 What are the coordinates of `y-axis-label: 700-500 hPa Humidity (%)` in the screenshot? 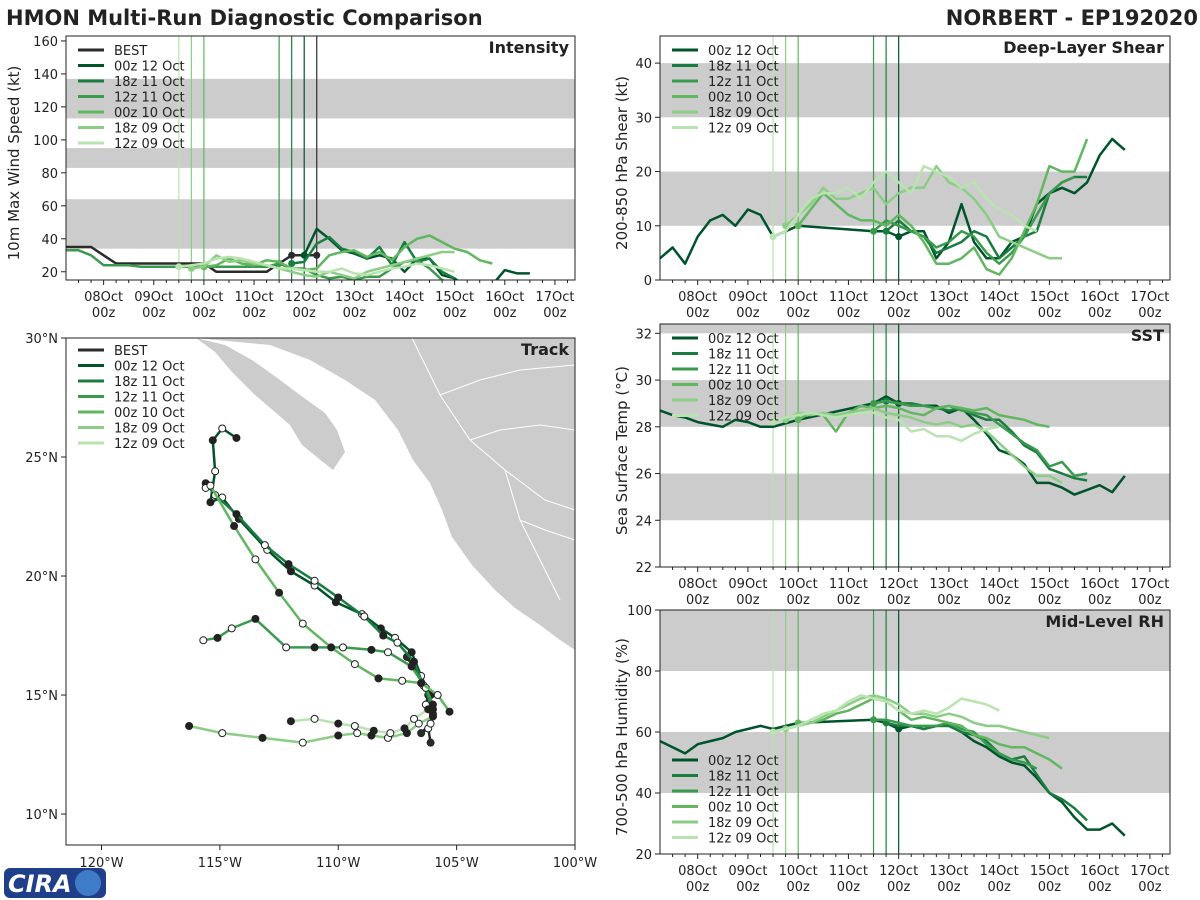 It's located at (622, 737).